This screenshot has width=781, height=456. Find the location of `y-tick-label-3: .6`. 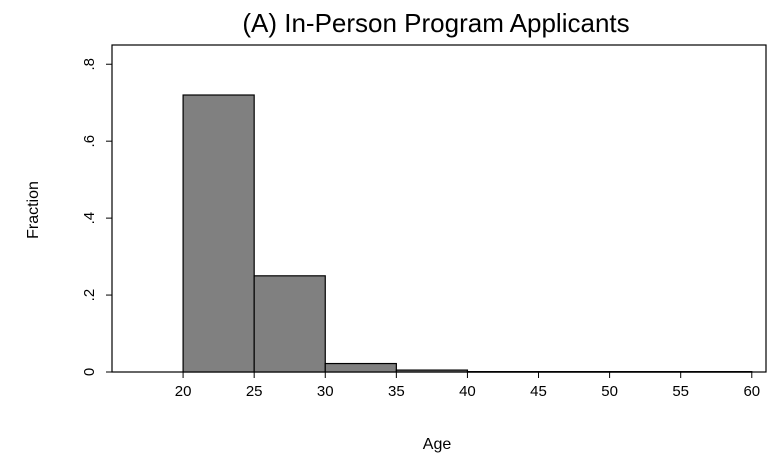

y-tick-label-3: .6 is located at coordinates (89, 141).